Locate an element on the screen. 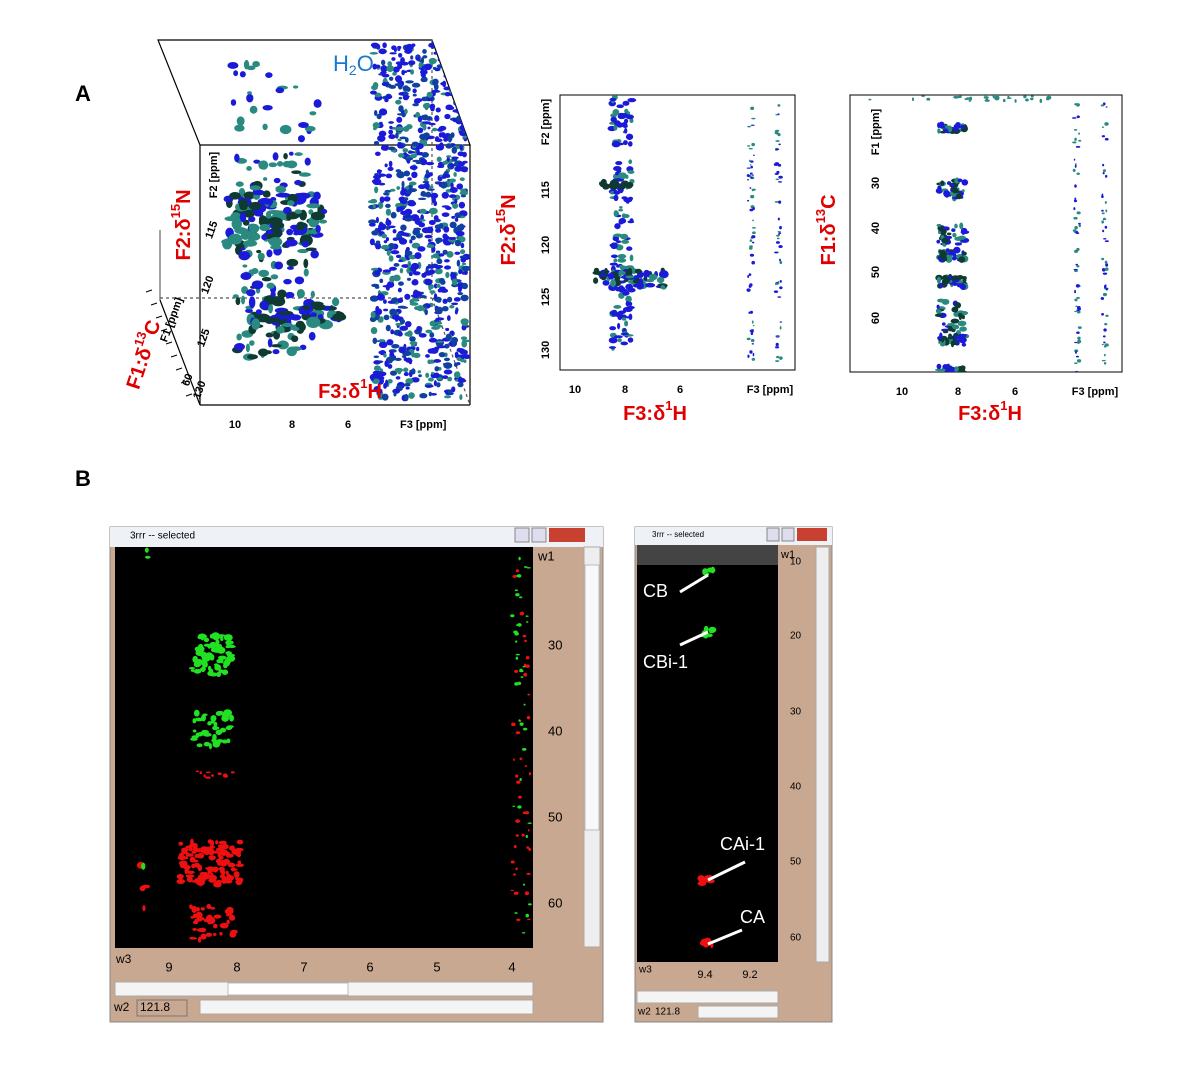 Image resolution: width=1200 pixels, height=1065 pixels. label-part: C is located at coordinates (152, 328).